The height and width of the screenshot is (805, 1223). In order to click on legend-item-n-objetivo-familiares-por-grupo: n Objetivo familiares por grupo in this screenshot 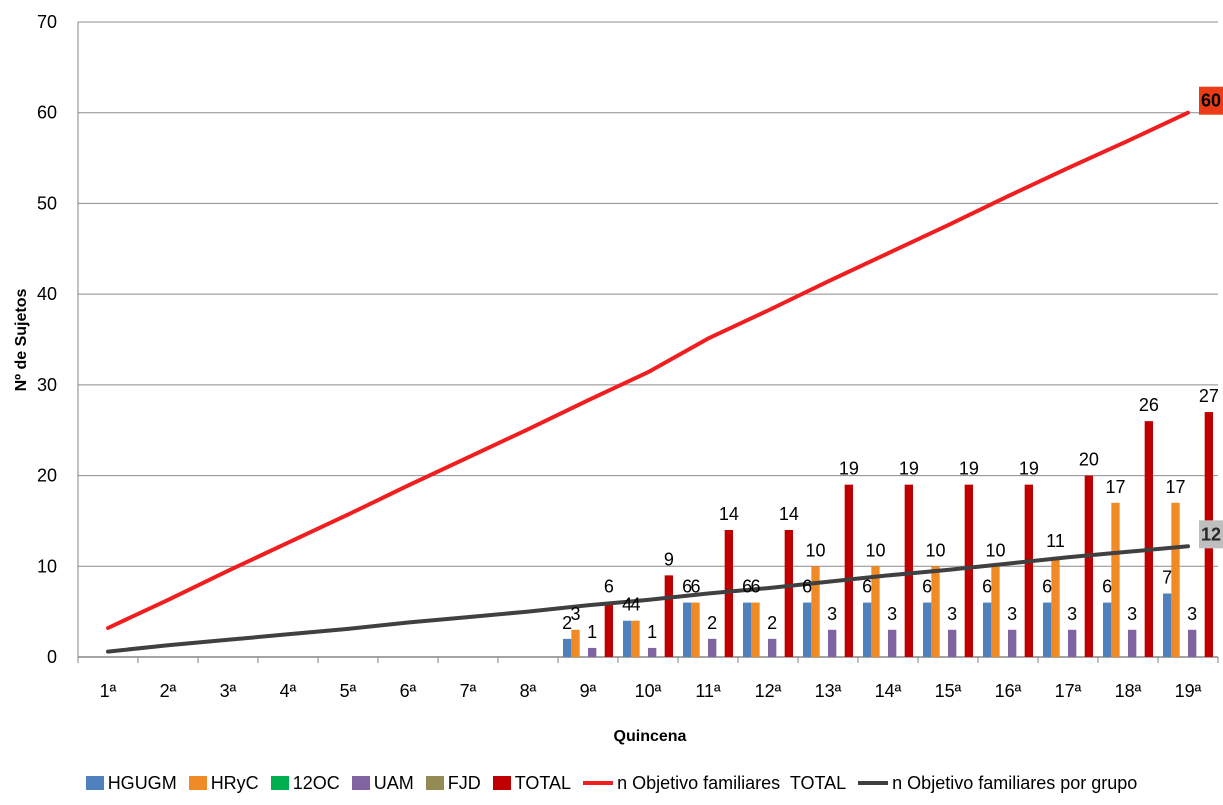, I will do `click(997, 783)`.